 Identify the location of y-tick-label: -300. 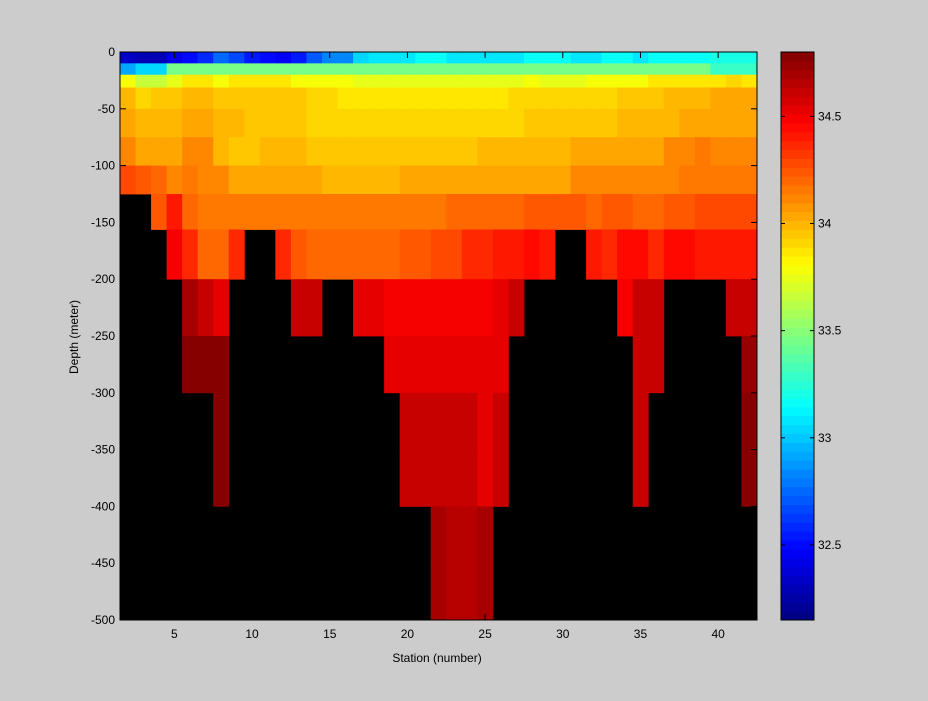
(103, 393).